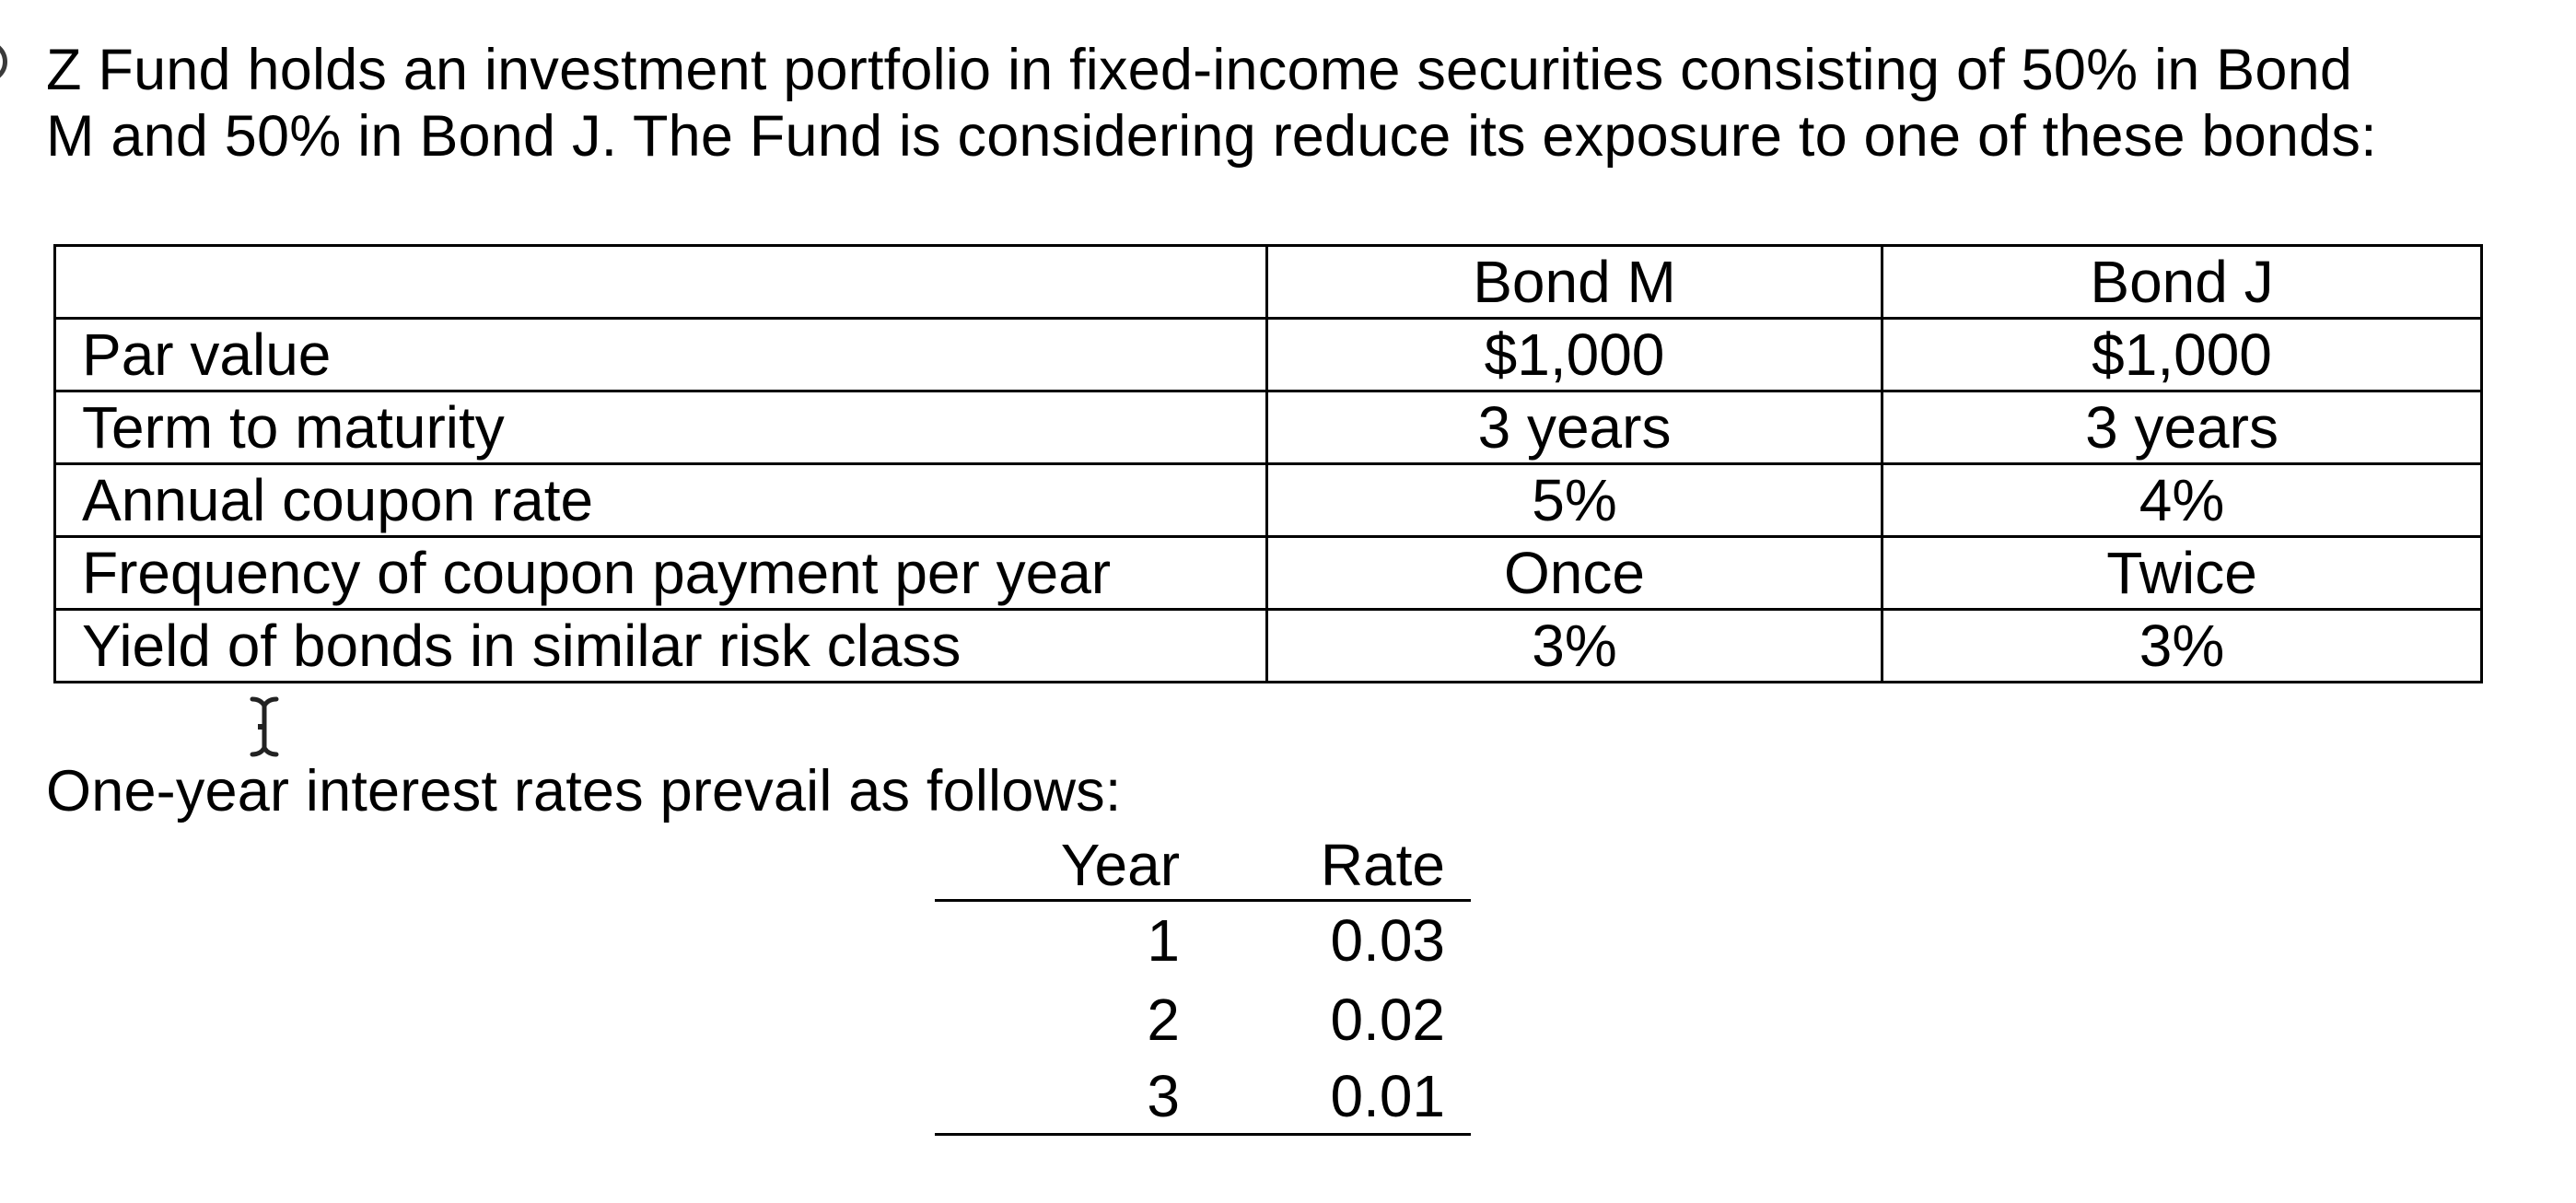 The image size is (2576, 1203). What do you see at coordinates (660, 354) in the screenshot?
I see `row-label: Par value` at bounding box center [660, 354].